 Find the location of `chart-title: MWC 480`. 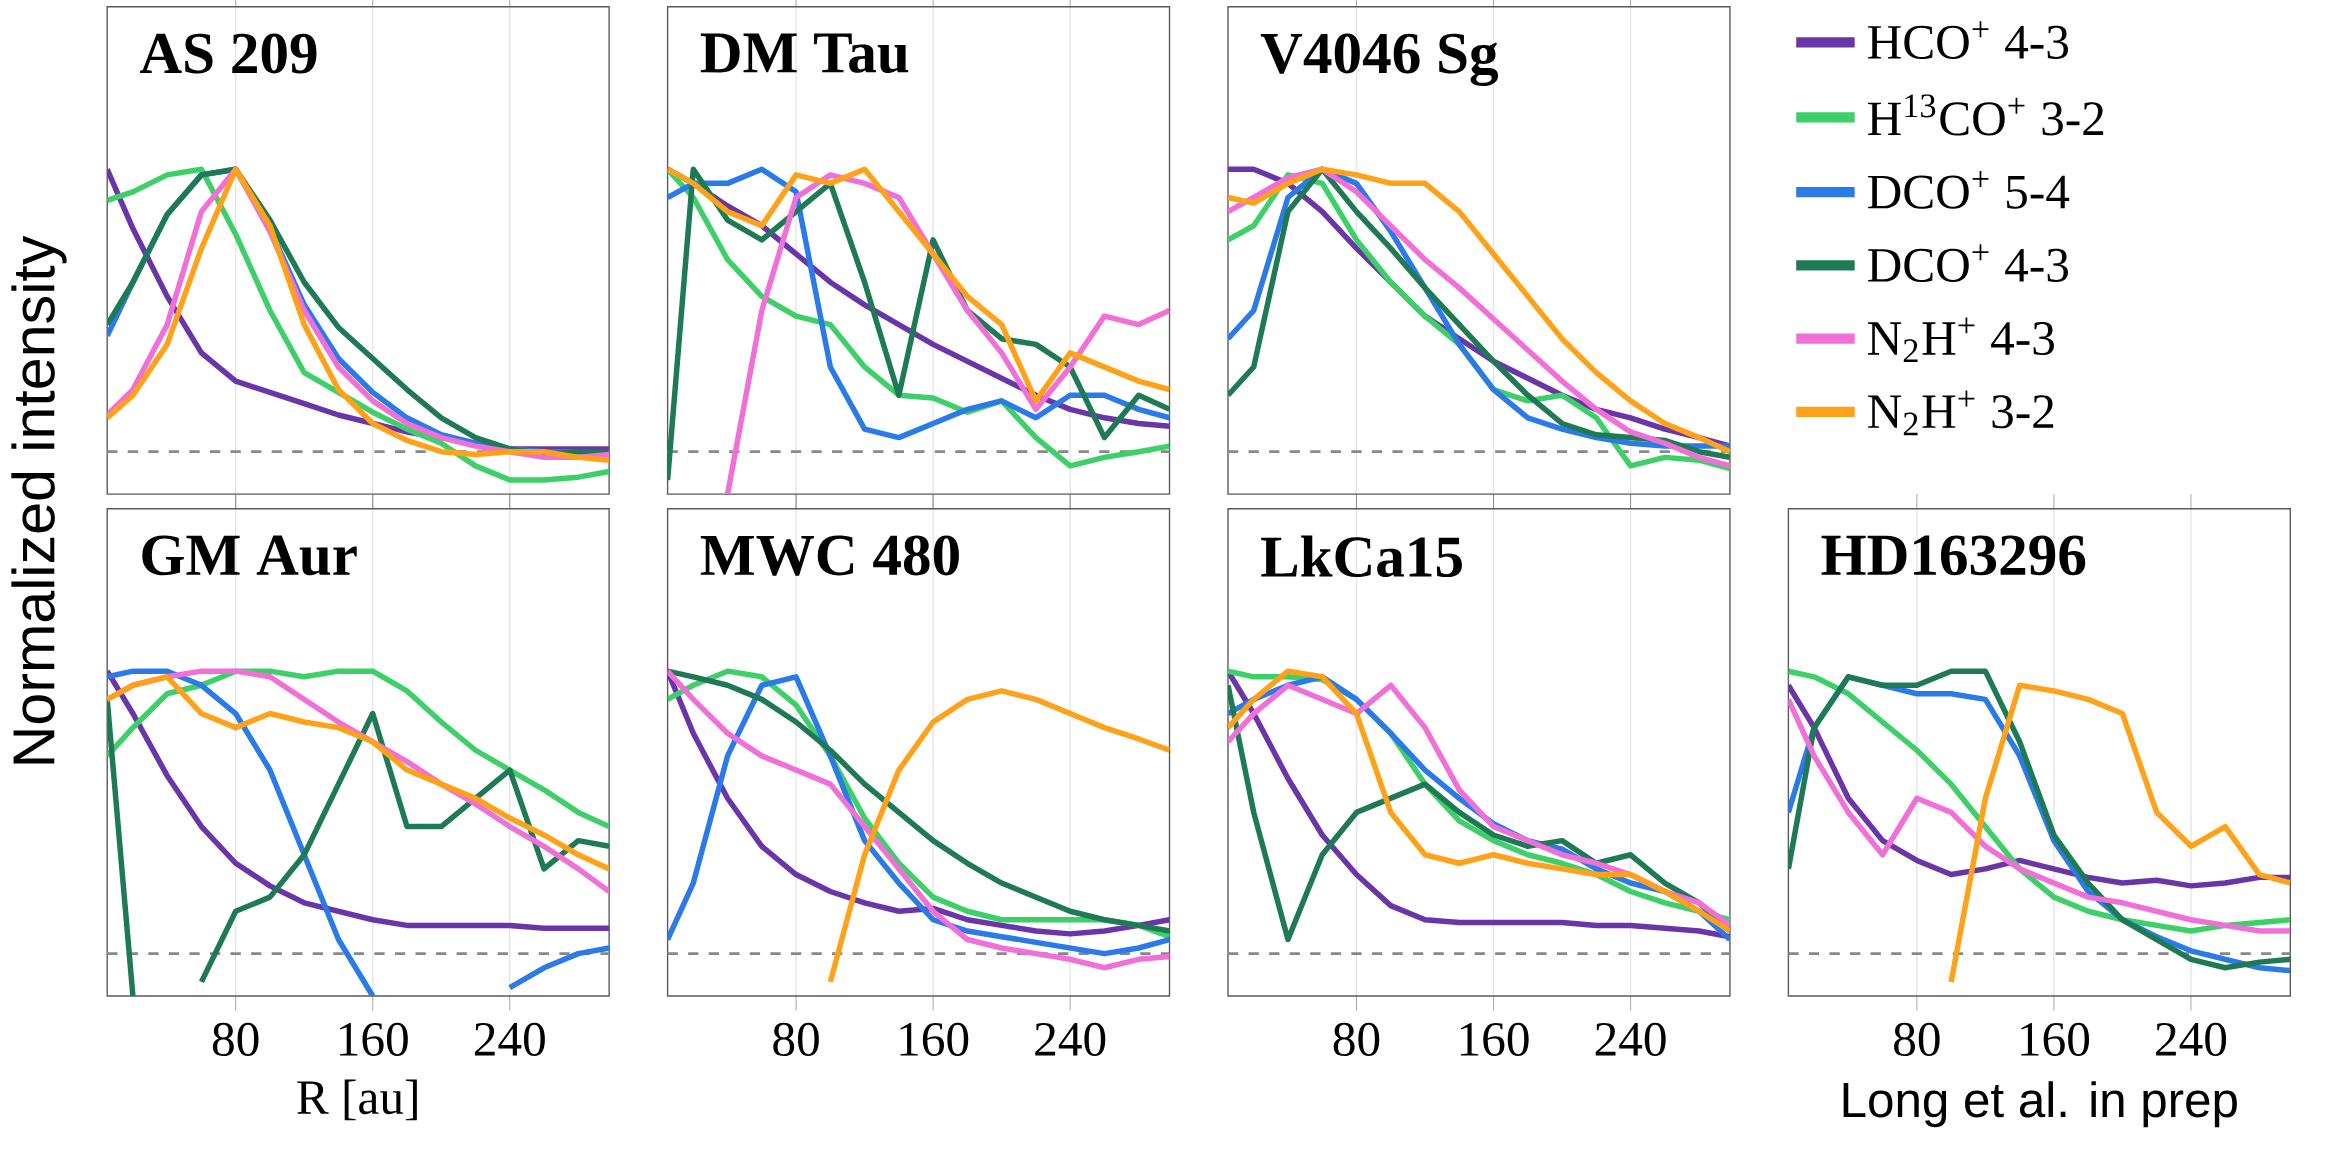

chart-title: MWC 480 is located at coordinates (829, 555).